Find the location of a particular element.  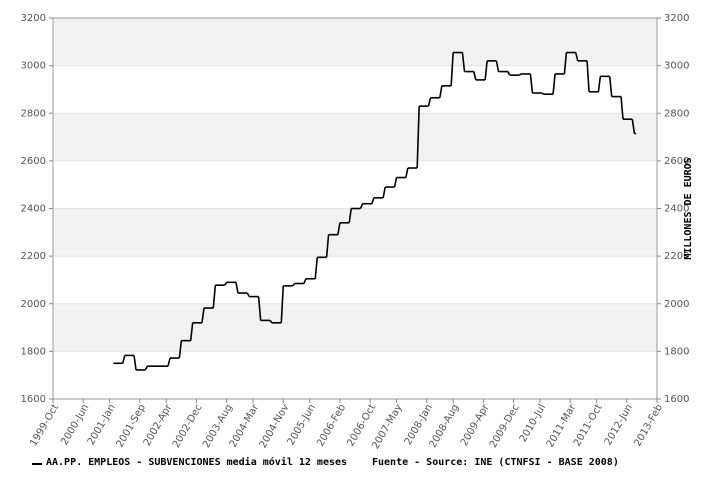

y2-tick-label: 2800 is located at coordinates (676, 113).